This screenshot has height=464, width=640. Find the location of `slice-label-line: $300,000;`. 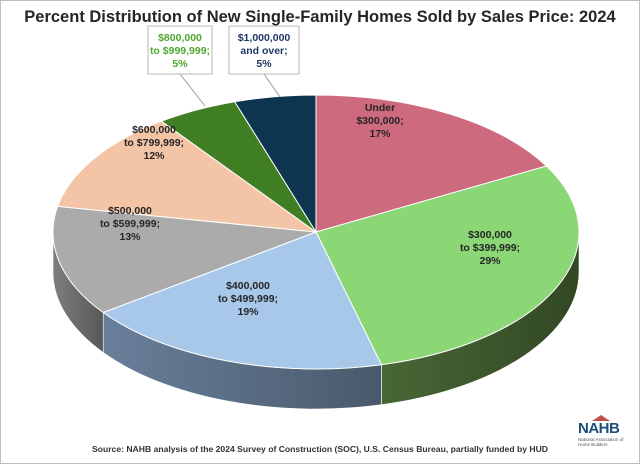

slice-label-line: $300,000; is located at coordinates (379, 121).